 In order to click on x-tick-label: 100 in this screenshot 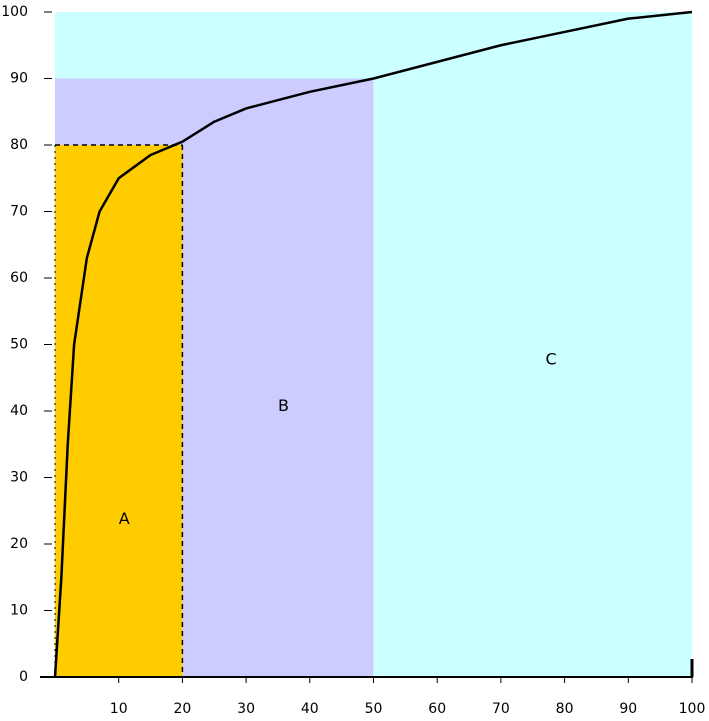, I will do `click(692, 709)`.